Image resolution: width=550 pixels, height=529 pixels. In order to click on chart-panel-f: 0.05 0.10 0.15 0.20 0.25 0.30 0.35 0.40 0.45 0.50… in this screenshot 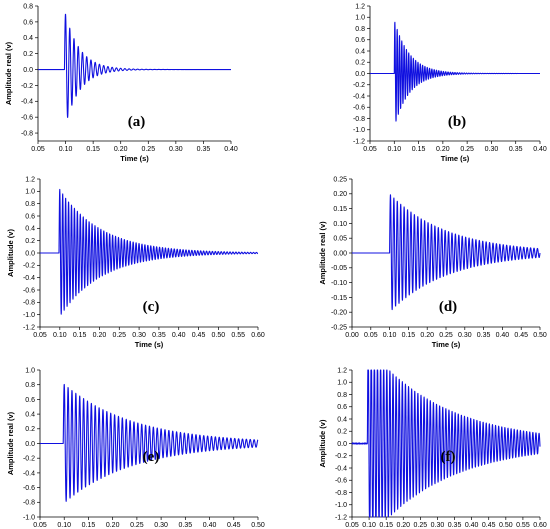, I will do `click(432, 448)`.